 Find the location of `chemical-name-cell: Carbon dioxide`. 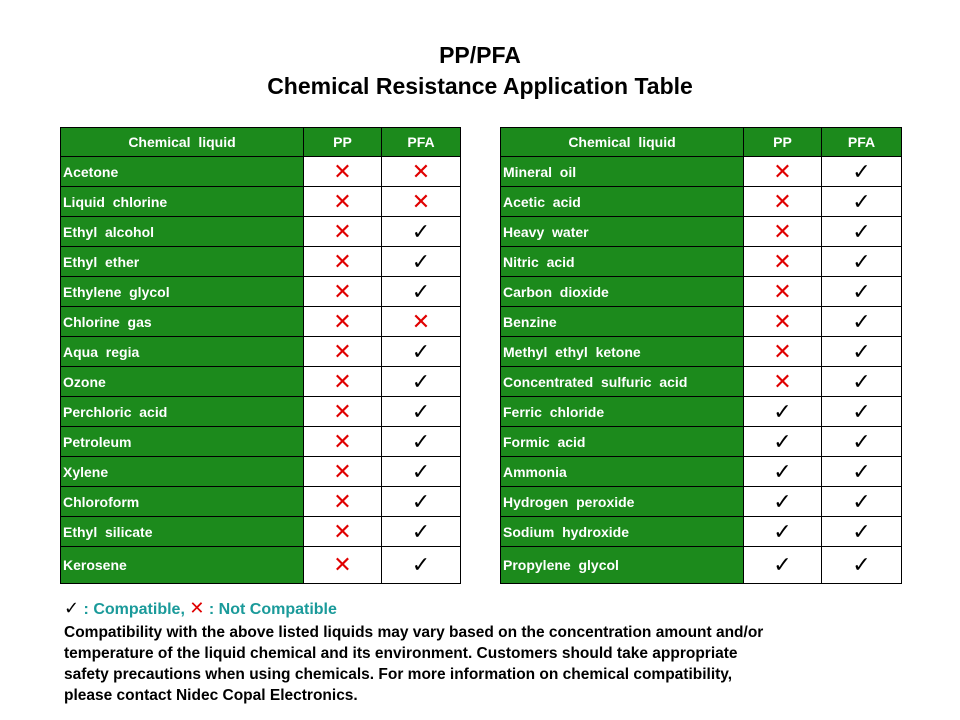

chemical-name-cell: Carbon dioxide is located at coordinates (622, 291).